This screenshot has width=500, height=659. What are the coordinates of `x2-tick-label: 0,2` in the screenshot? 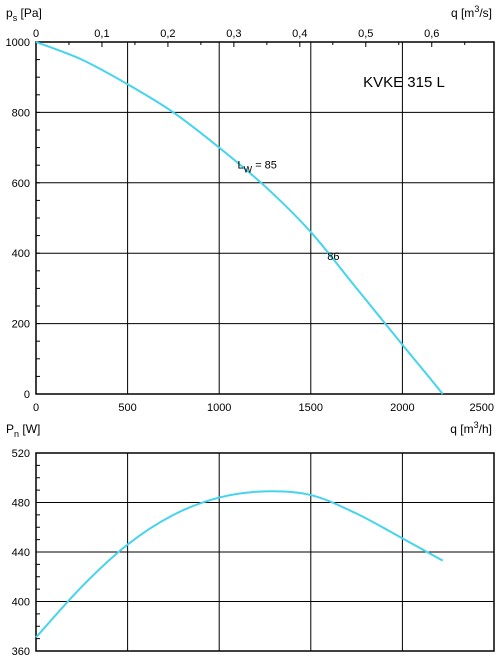 It's located at (167, 34).